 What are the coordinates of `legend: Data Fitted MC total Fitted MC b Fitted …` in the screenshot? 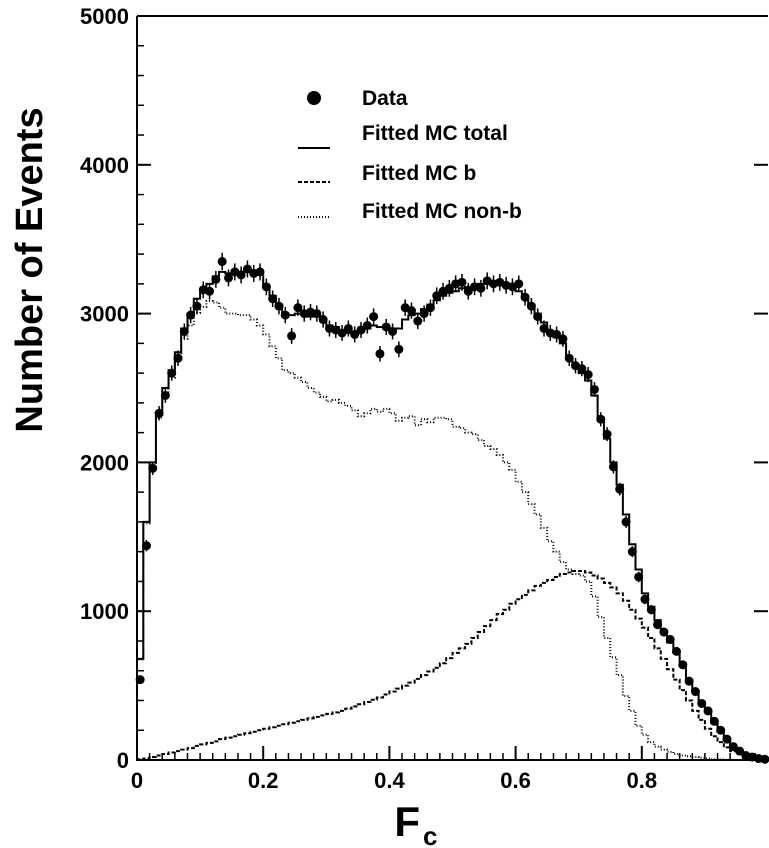 It's located at (410, 155).